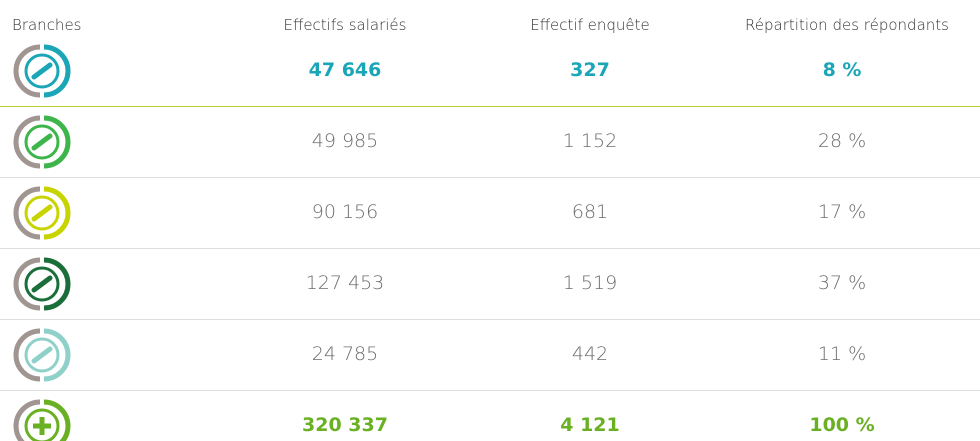 Image resolution: width=980 pixels, height=441 pixels. Describe the element at coordinates (345, 425) in the screenshot. I see `table-cell: 320 337` at that location.